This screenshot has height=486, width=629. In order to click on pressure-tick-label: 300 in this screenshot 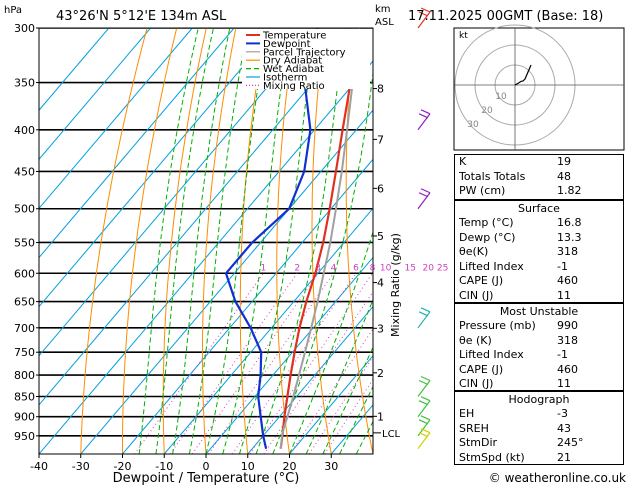, I will do `click(24, 28)`.